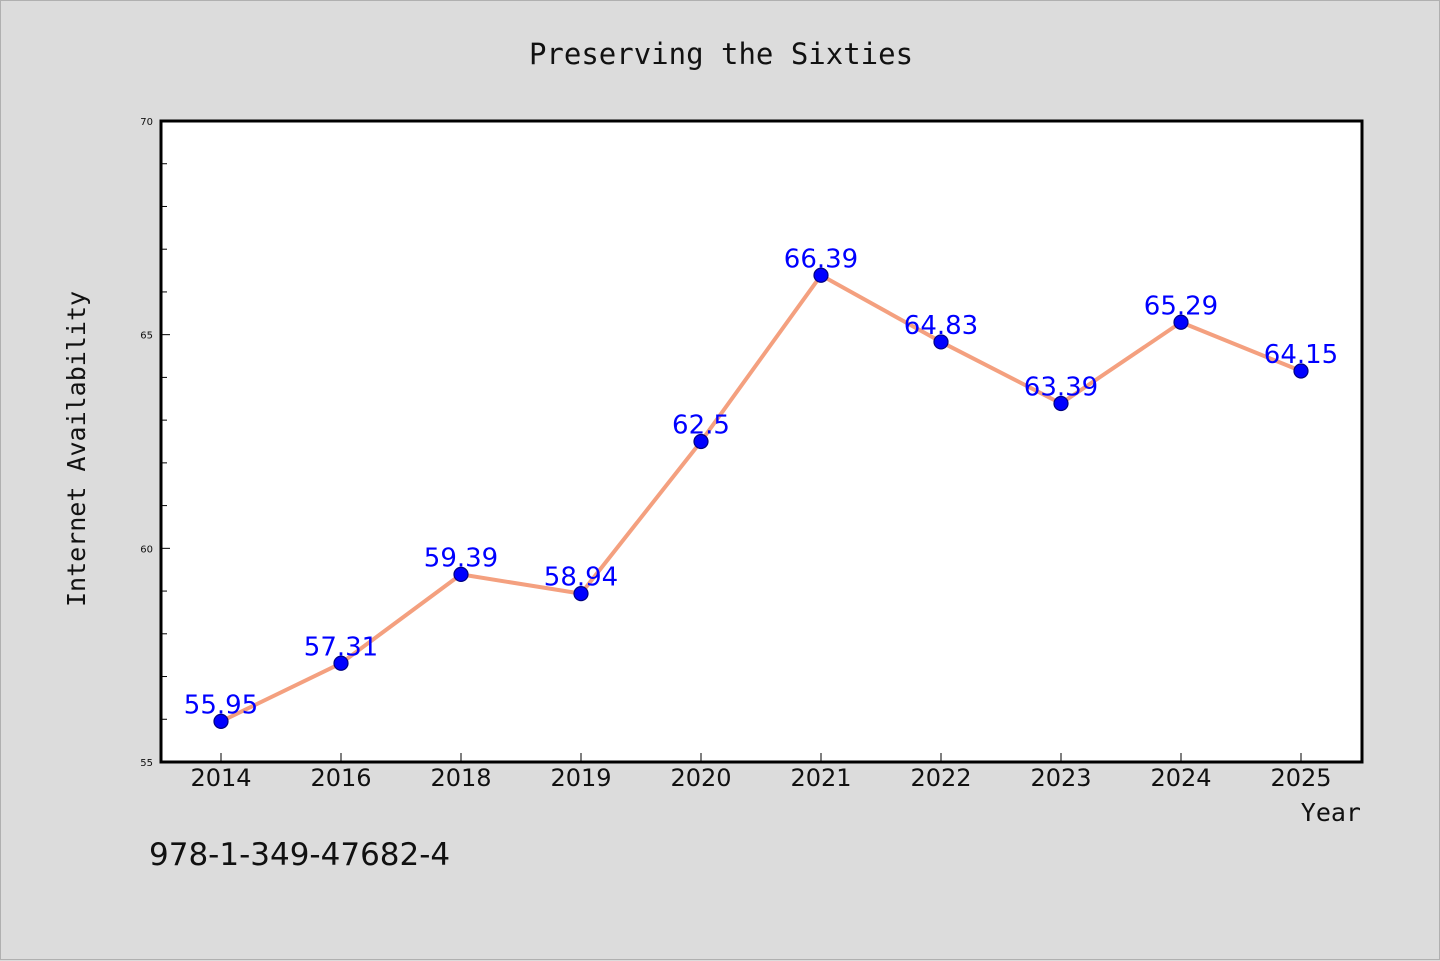 This screenshot has height=961, width=1440. Describe the element at coordinates (299, 855) in the screenshot. I see `isbn-footer: 978-1-349-47682-4` at that location.